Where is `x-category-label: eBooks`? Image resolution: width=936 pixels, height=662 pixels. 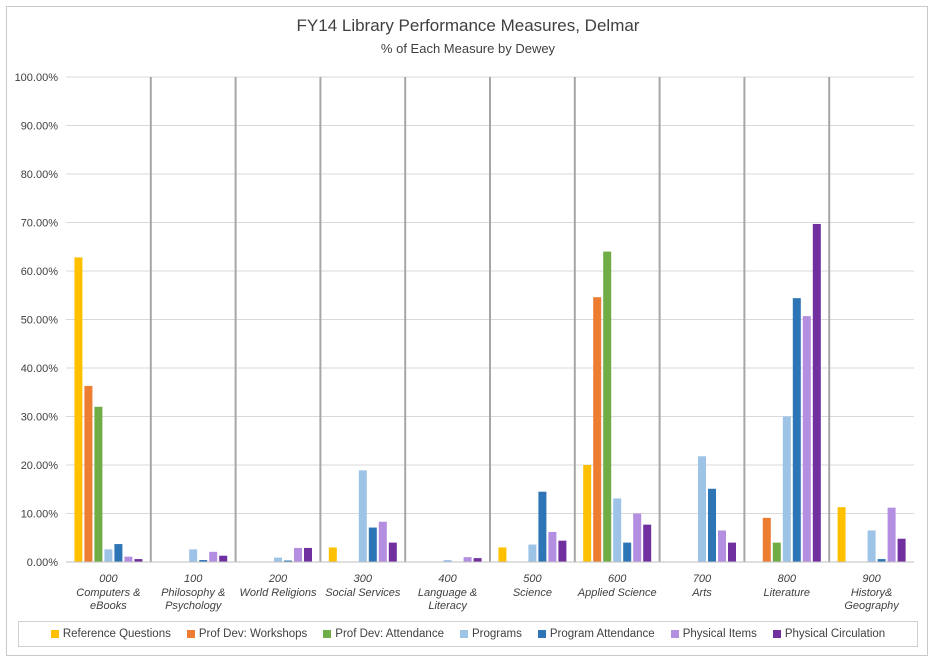 x-category-label: eBooks is located at coordinates (108, 606).